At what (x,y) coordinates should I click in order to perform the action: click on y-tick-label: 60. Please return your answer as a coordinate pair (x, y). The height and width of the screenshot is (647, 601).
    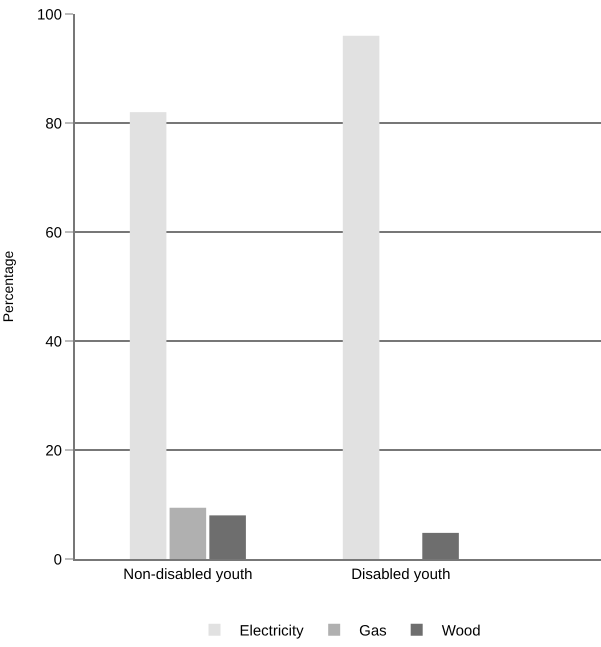
    Looking at the image, I should click on (53, 233).